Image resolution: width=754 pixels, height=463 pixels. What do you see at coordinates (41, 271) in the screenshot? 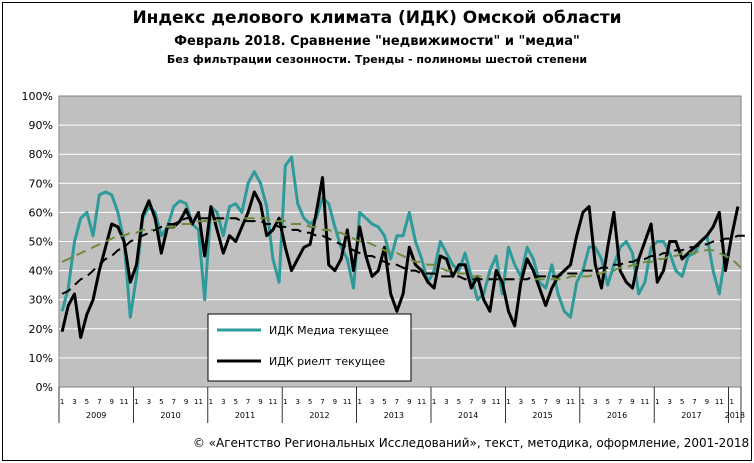
I see `y-tick-label: 40%` at bounding box center [41, 271].